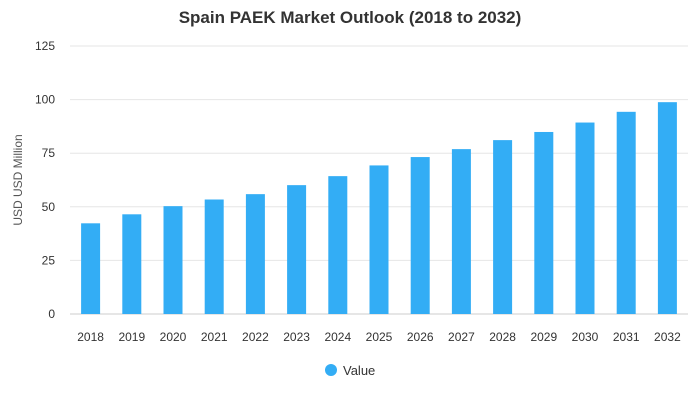  Describe the element at coordinates (420, 337) in the screenshot. I see `x-tick-label: 2026` at that location.